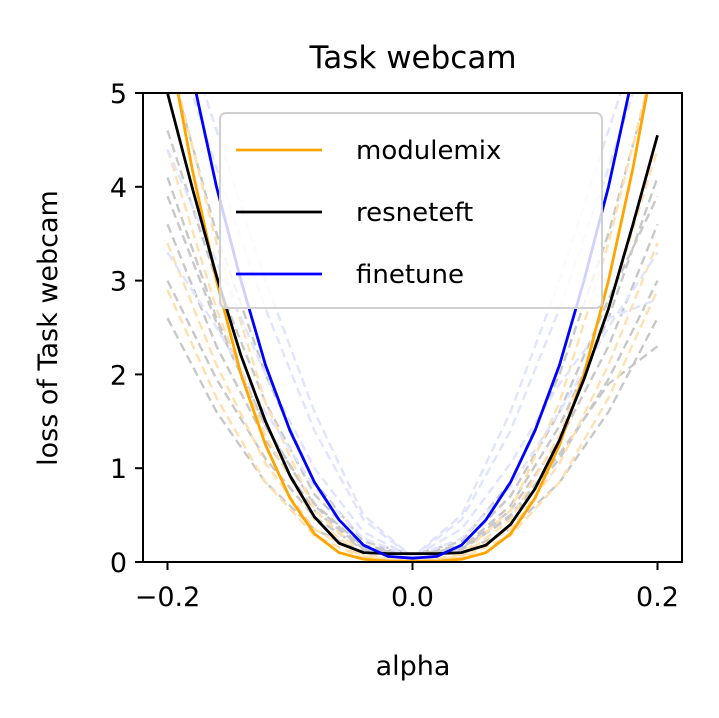 This screenshot has width=719, height=718. What do you see at coordinates (412, 597) in the screenshot?
I see `x-tick-label: 0.0` at bounding box center [412, 597].